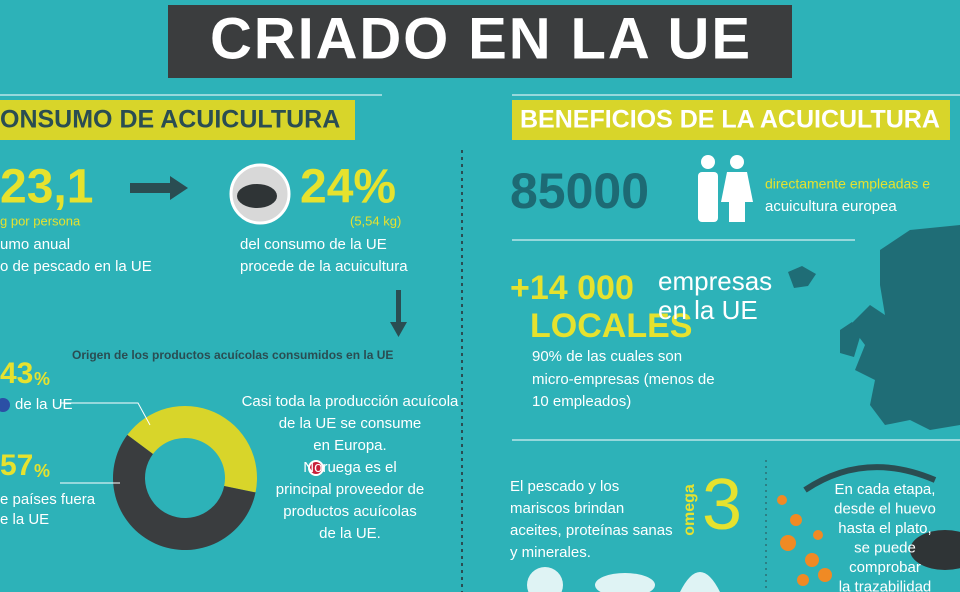 The height and width of the screenshot is (592, 960). What do you see at coordinates (44, 404) in the screenshot?
I see `share-label: de la UE` at bounding box center [44, 404].